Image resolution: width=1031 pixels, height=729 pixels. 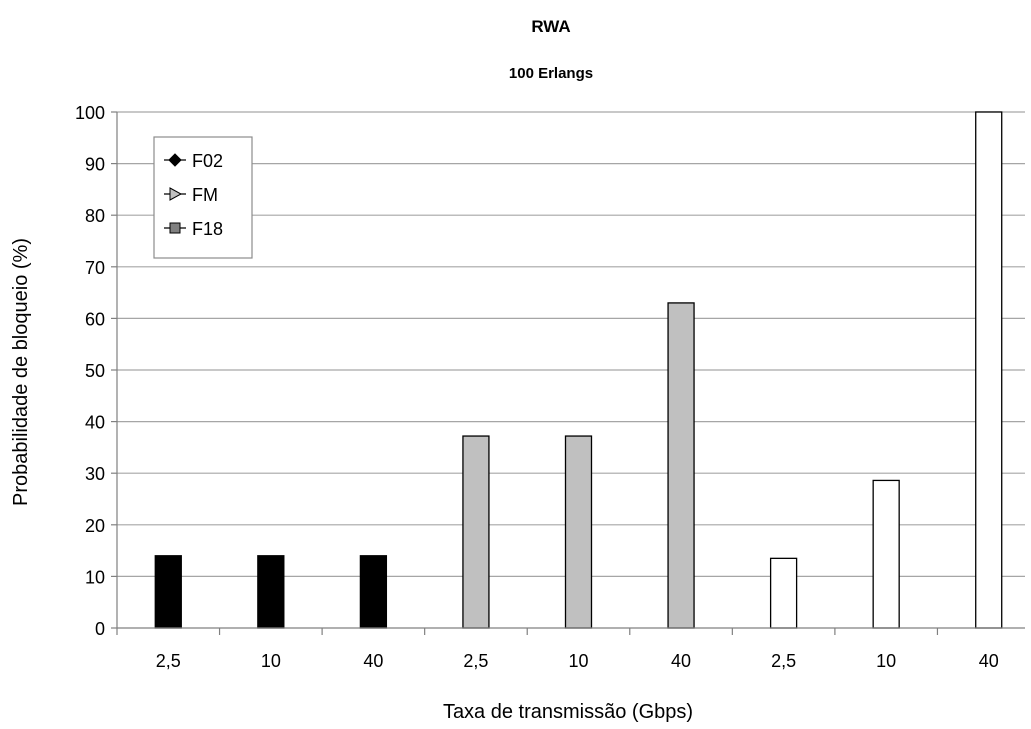 What do you see at coordinates (207, 229) in the screenshot?
I see `legend-label: F18` at bounding box center [207, 229].